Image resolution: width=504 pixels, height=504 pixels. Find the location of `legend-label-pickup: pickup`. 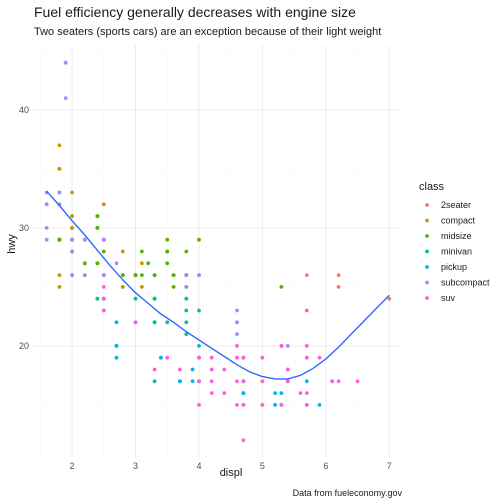

legend-label-pickup: pickup is located at coordinates (454, 267).